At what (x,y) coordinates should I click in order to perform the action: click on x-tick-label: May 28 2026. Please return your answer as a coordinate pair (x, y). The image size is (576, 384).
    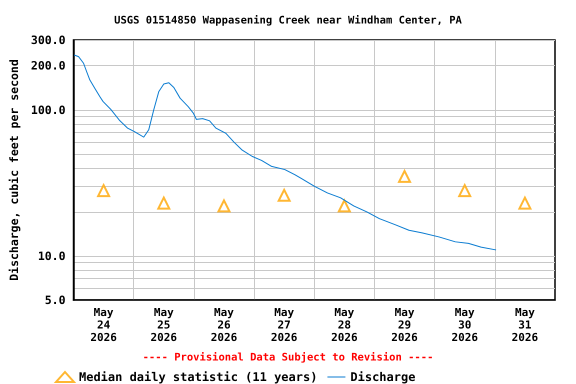
    Looking at the image, I should click on (344, 325).